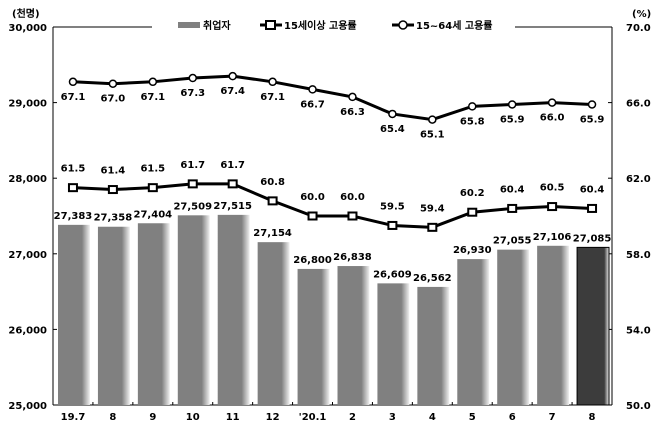 Image resolution: width=670 pixels, height=432 pixels. I want to click on legend-label-15-64: 15~64세 고용률, so click(454, 25).